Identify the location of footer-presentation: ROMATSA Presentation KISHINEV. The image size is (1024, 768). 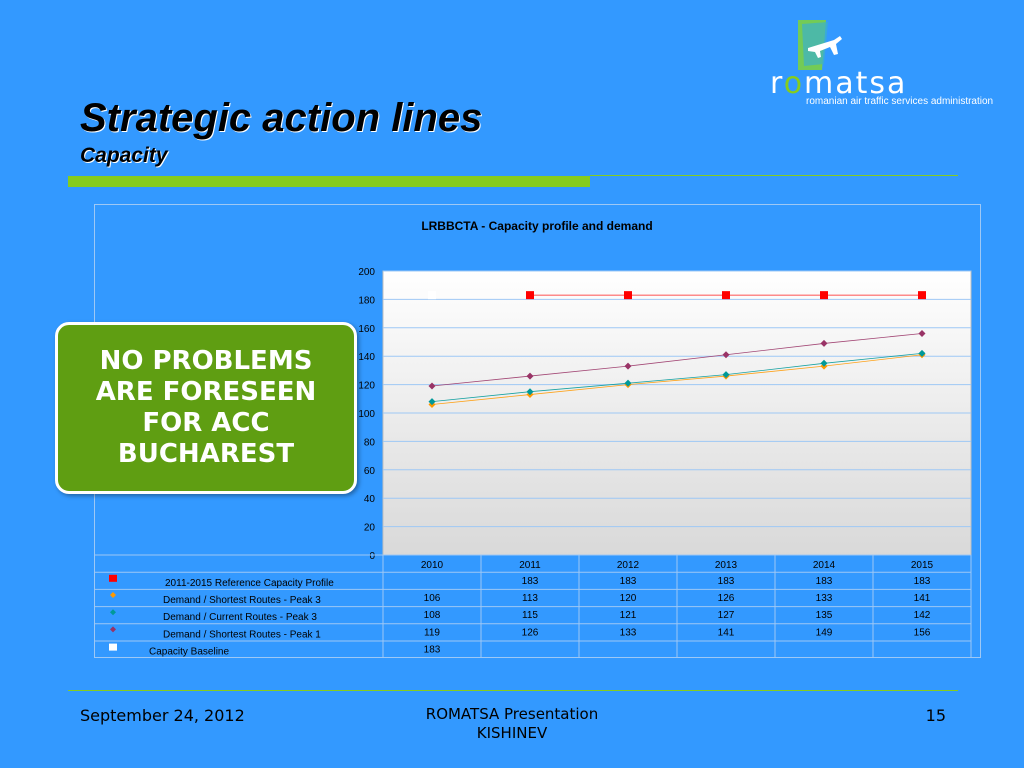
(512, 724).